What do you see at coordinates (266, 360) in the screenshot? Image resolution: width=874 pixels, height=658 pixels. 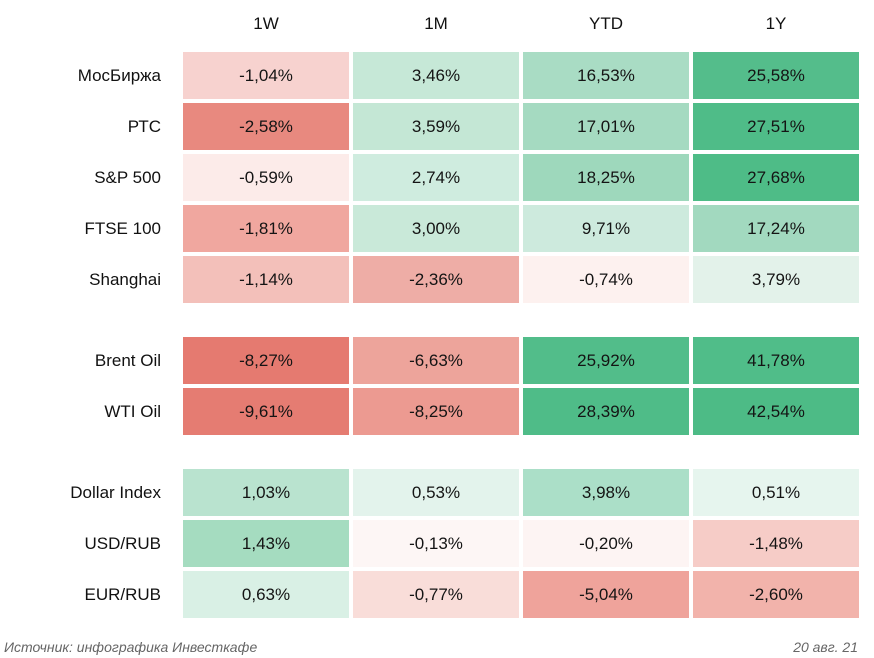 I see `heatmap-cell: -8,27%` at bounding box center [266, 360].